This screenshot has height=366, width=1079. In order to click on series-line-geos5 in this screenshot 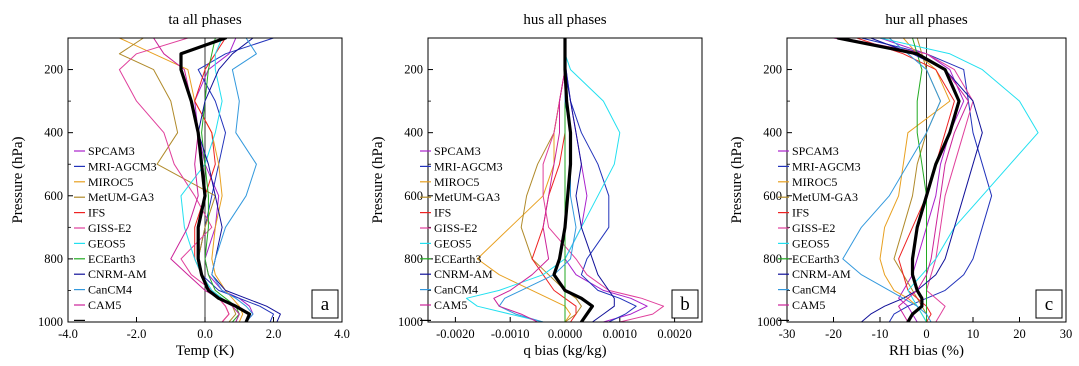, I will do `click(959, 180)`.